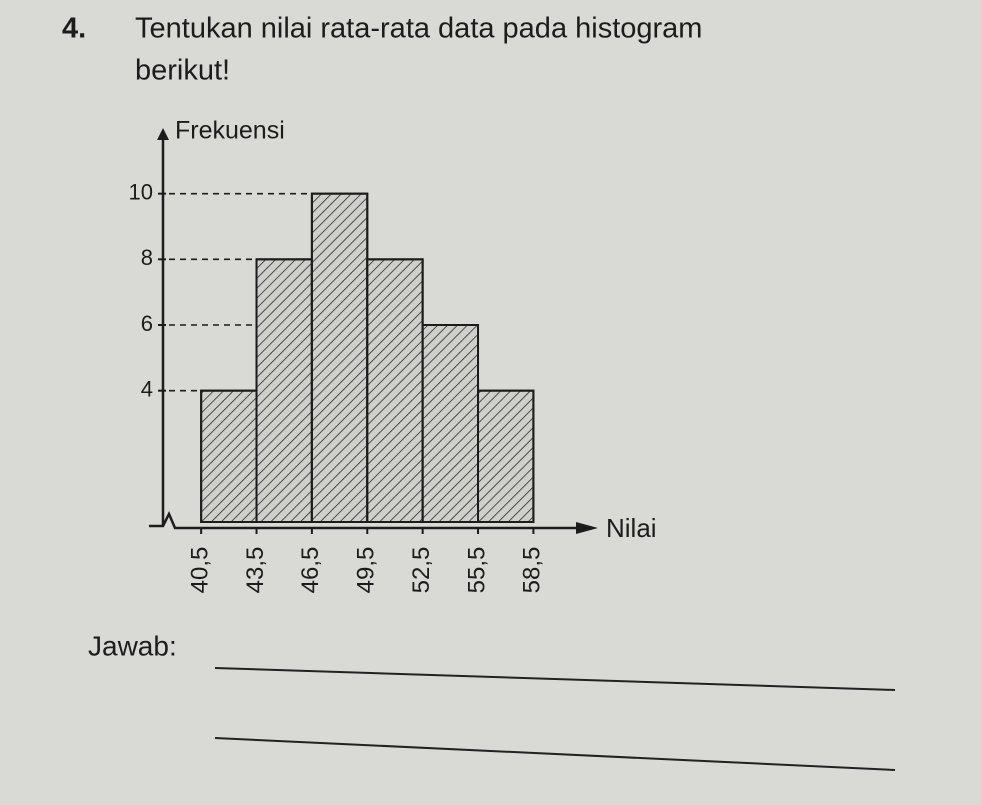 This screenshot has width=981, height=805. What do you see at coordinates (132, 645) in the screenshot?
I see `answer-label: Jawab:` at bounding box center [132, 645].